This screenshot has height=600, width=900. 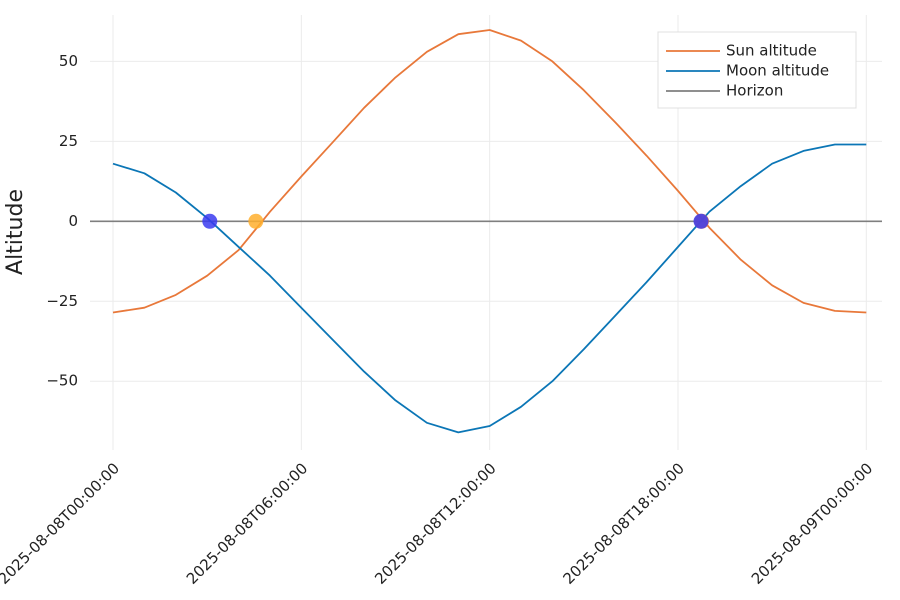 What do you see at coordinates (62, 301) in the screenshot?
I see `y-tick-label: −25` at bounding box center [62, 301].